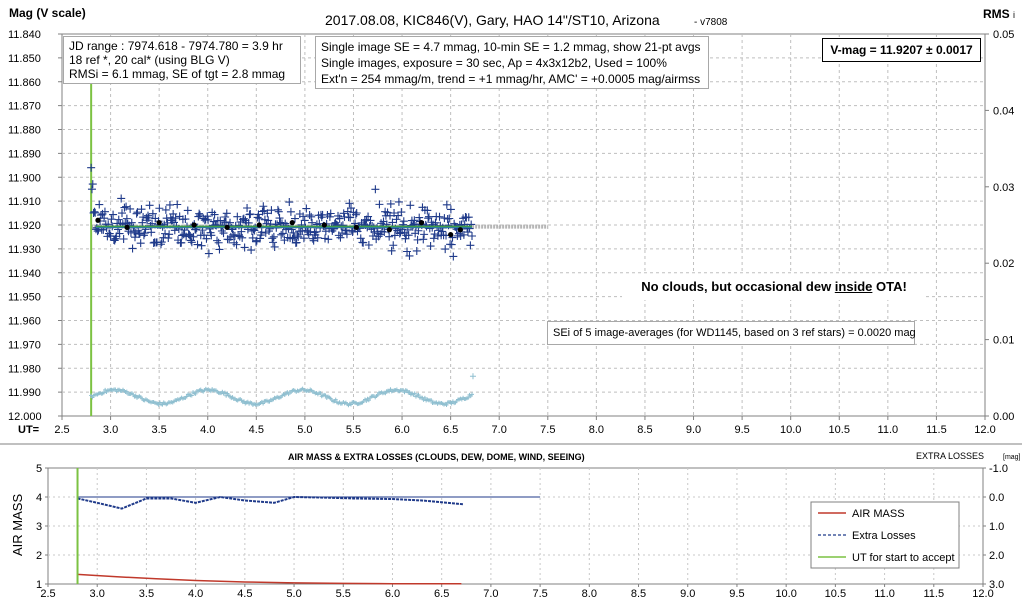 The height and width of the screenshot is (605, 1022). I want to click on bottom-x-tick-label: 6.5, so click(441, 594).